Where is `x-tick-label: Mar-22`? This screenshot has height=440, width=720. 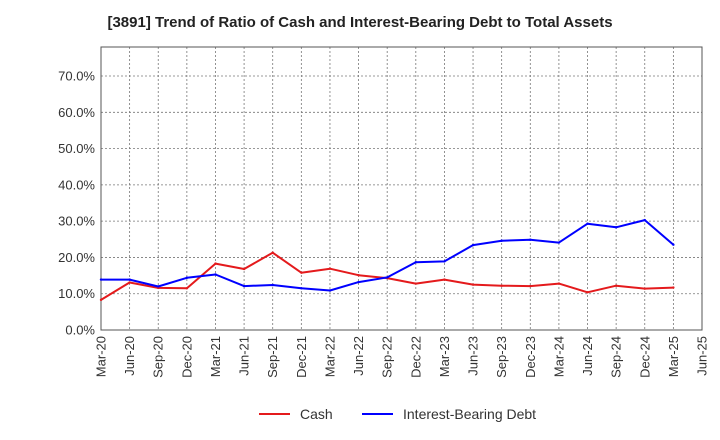 x-tick-label: Mar-22 is located at coordinates (329, 356).